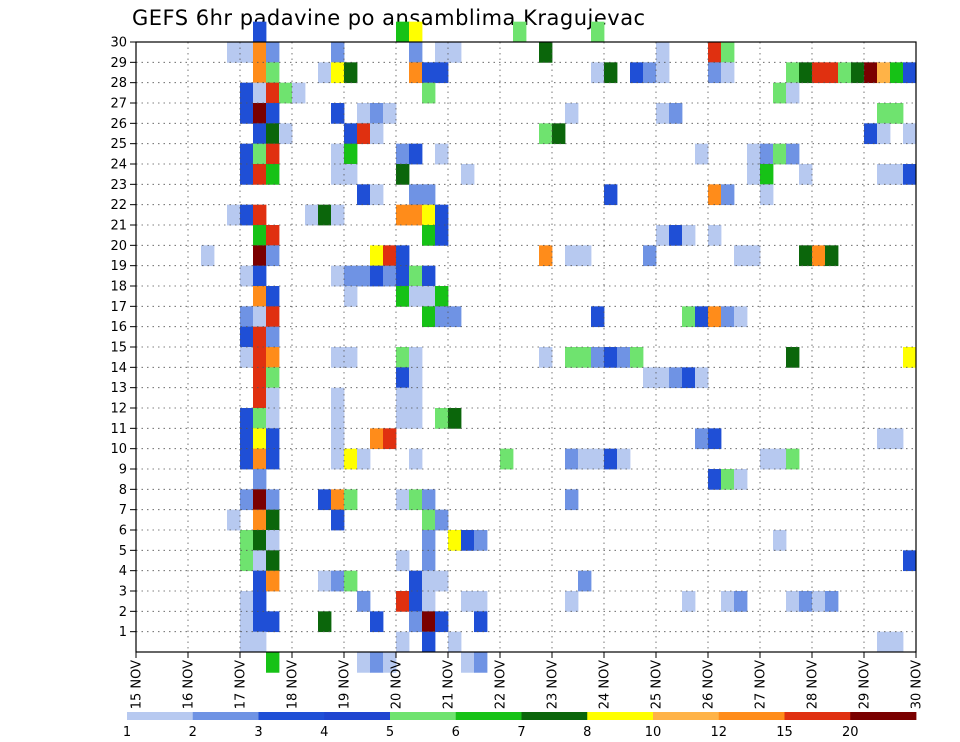 The image size is (960, 742). I want to click on y-tick-label: 18, so click(118, 287).